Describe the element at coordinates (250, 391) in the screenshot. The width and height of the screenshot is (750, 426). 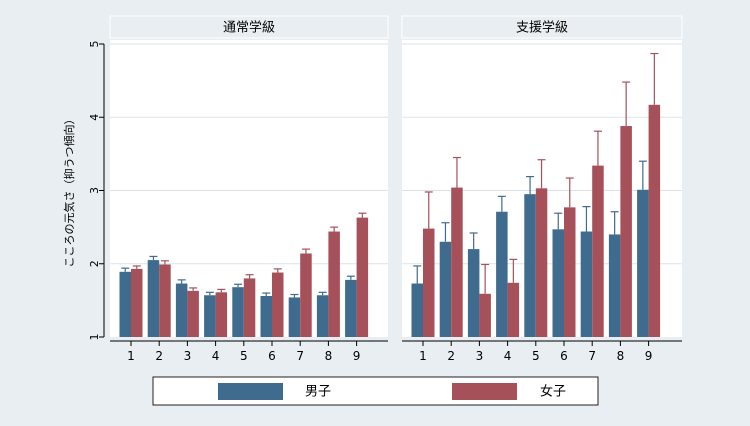
I see `legend-swatch-boys` at that location.